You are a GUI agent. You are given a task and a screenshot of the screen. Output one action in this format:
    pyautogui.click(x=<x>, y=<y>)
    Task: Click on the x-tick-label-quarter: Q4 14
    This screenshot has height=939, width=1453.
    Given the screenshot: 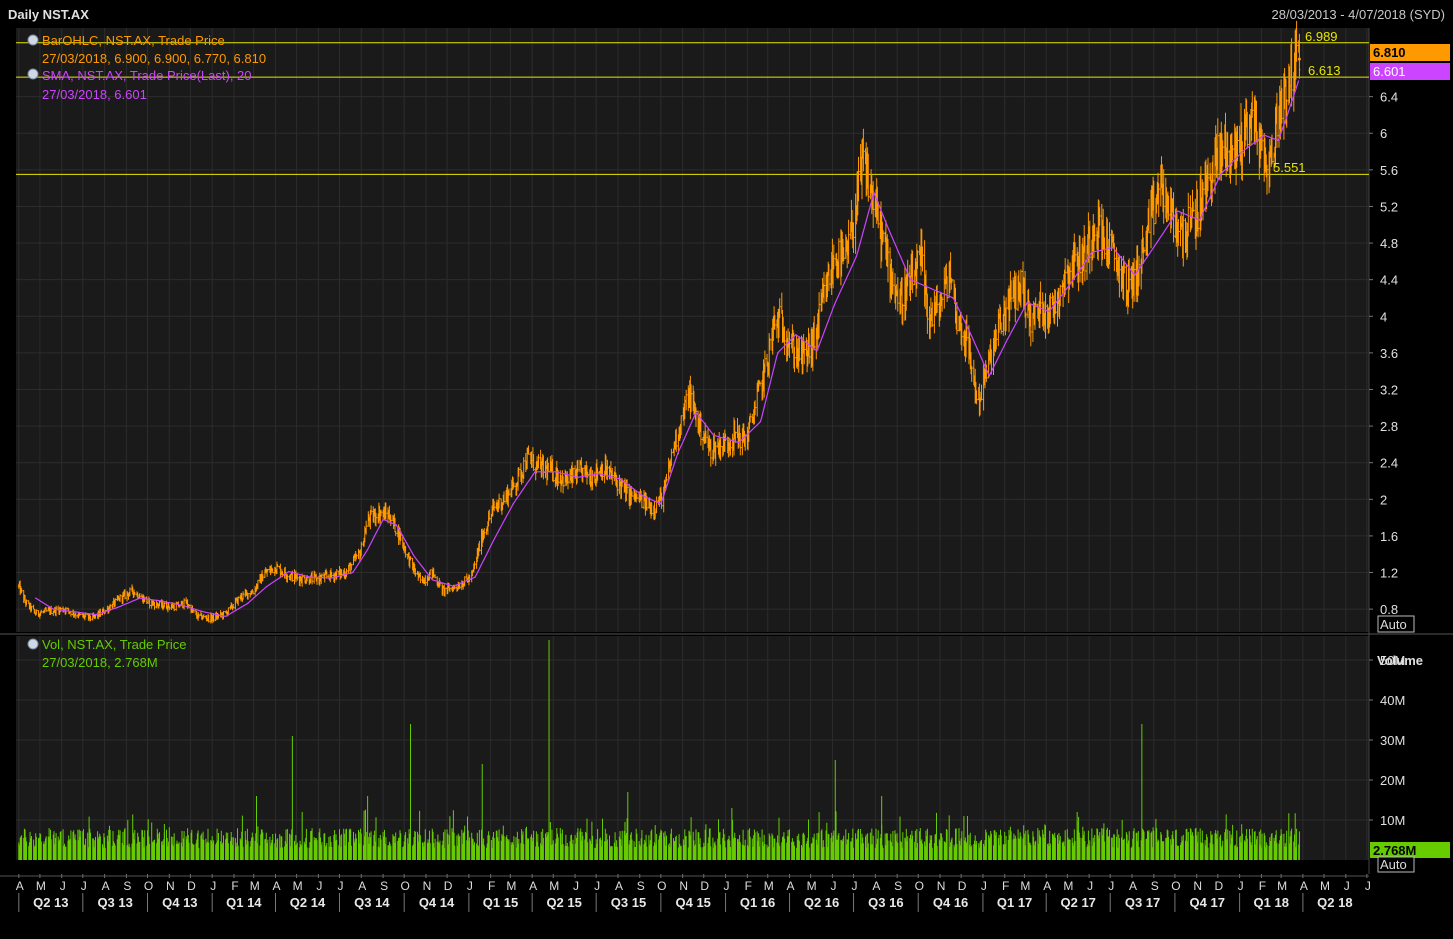 What is the action you would take?
    pyautogui.click(x=437, y=902)
    